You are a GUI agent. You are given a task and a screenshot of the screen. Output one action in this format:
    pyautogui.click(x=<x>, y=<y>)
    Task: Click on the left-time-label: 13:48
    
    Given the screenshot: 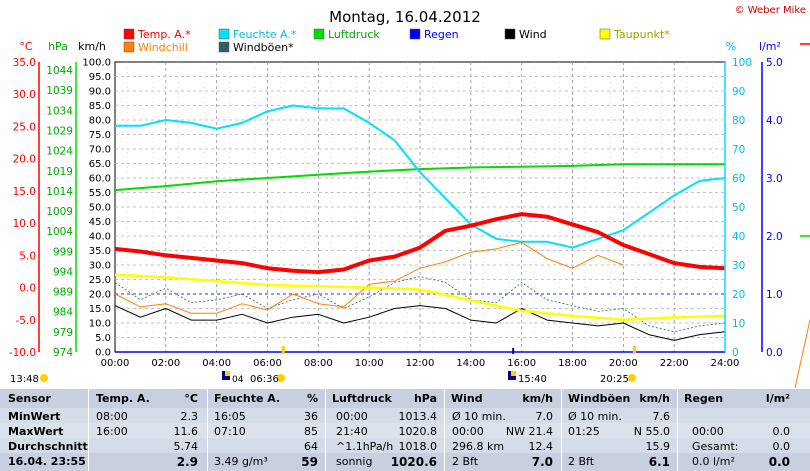 What is the action you would take?
    pyautogui.click(x=24, y=379)
    